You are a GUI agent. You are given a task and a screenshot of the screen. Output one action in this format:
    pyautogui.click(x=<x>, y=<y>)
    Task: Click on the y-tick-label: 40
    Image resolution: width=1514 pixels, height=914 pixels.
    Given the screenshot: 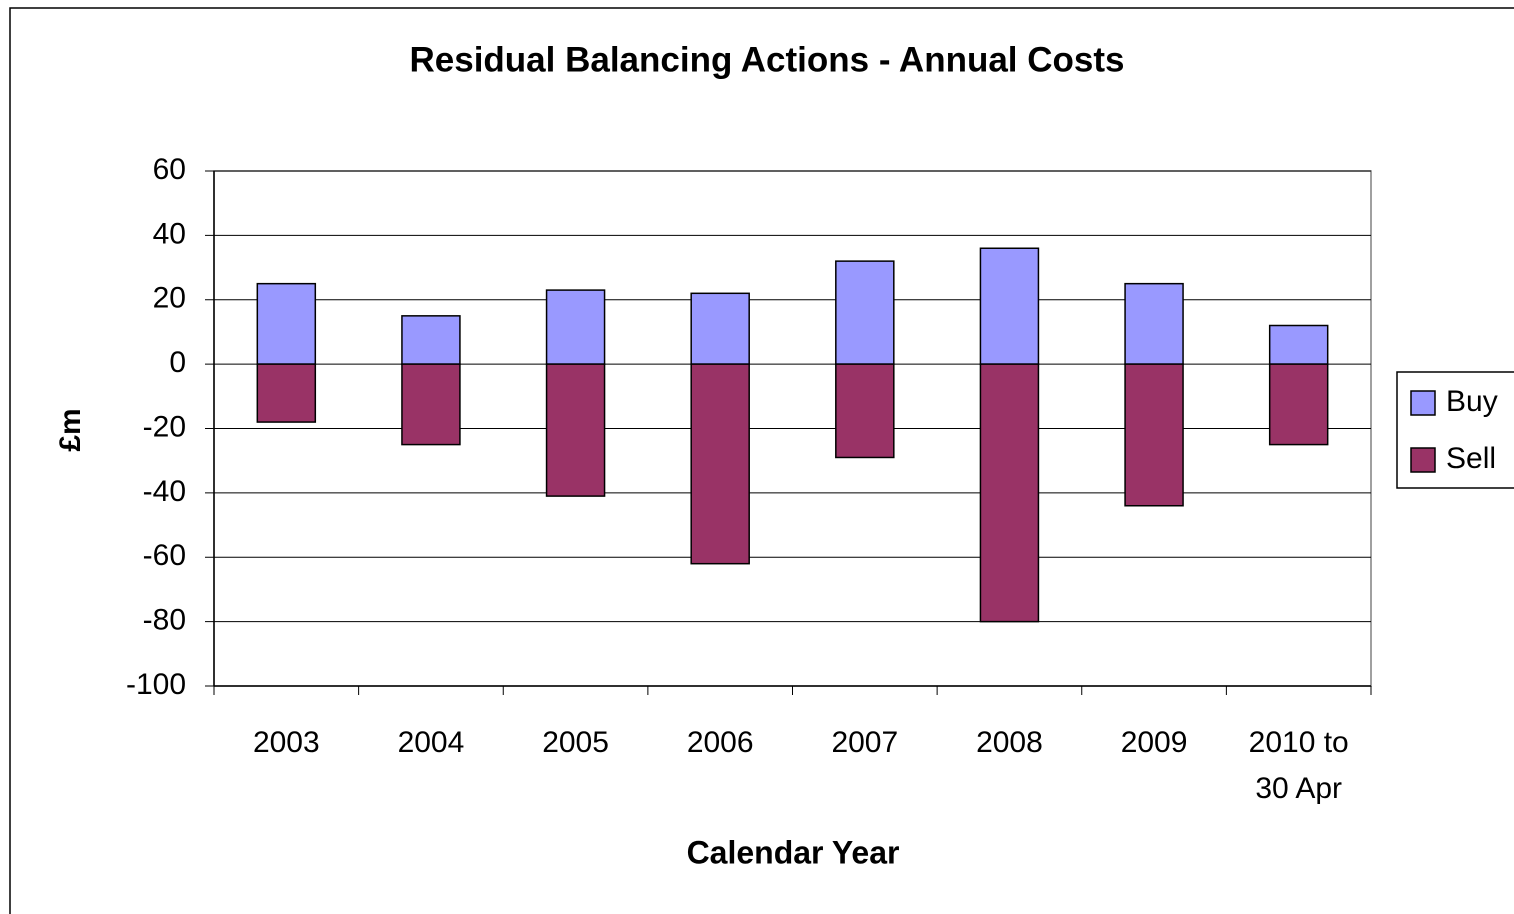 What is the action you would take?
    pyautogui.click(x=169, y=233)
    